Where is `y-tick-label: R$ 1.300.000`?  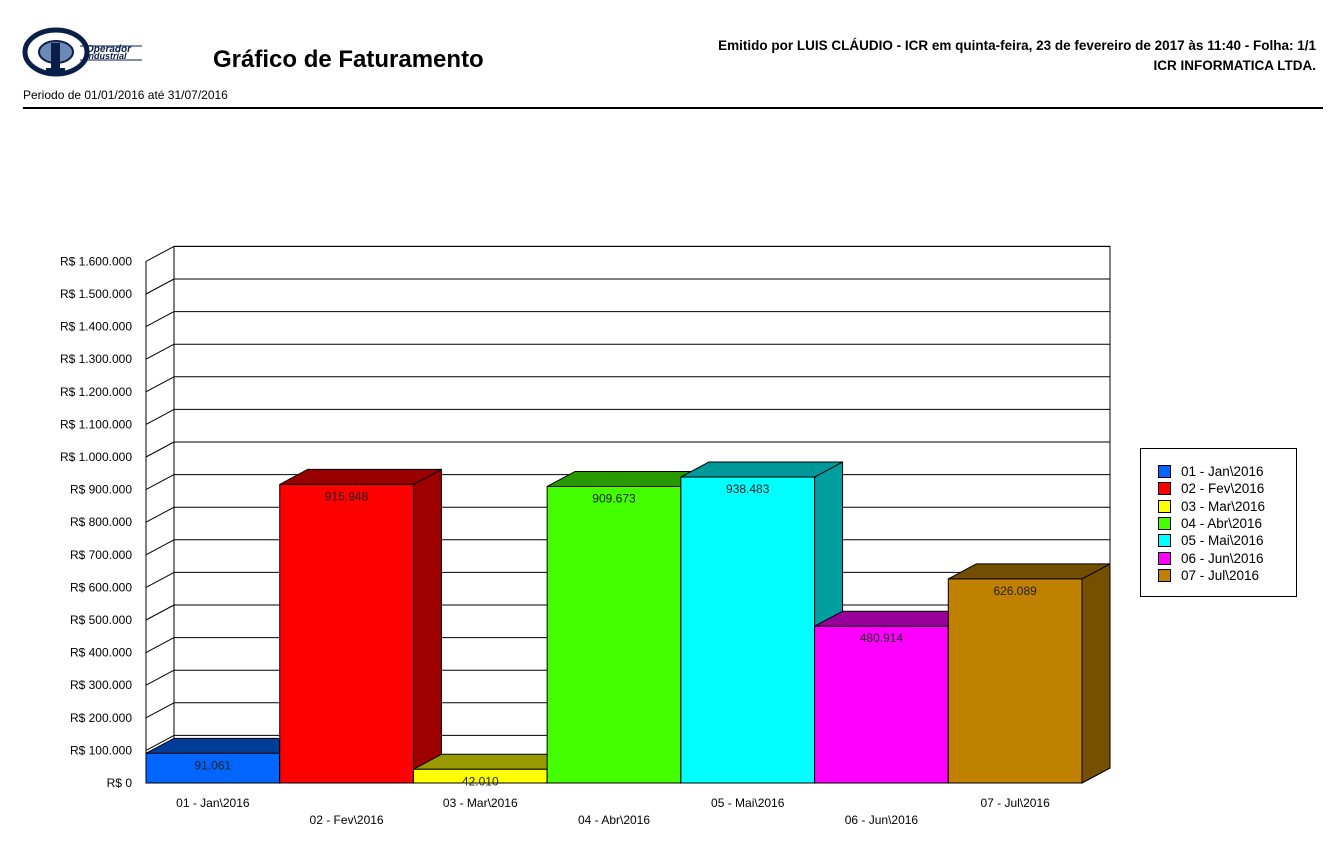 y-tick-label: R$ 1.300.000 is located at coordinates (96, 359).